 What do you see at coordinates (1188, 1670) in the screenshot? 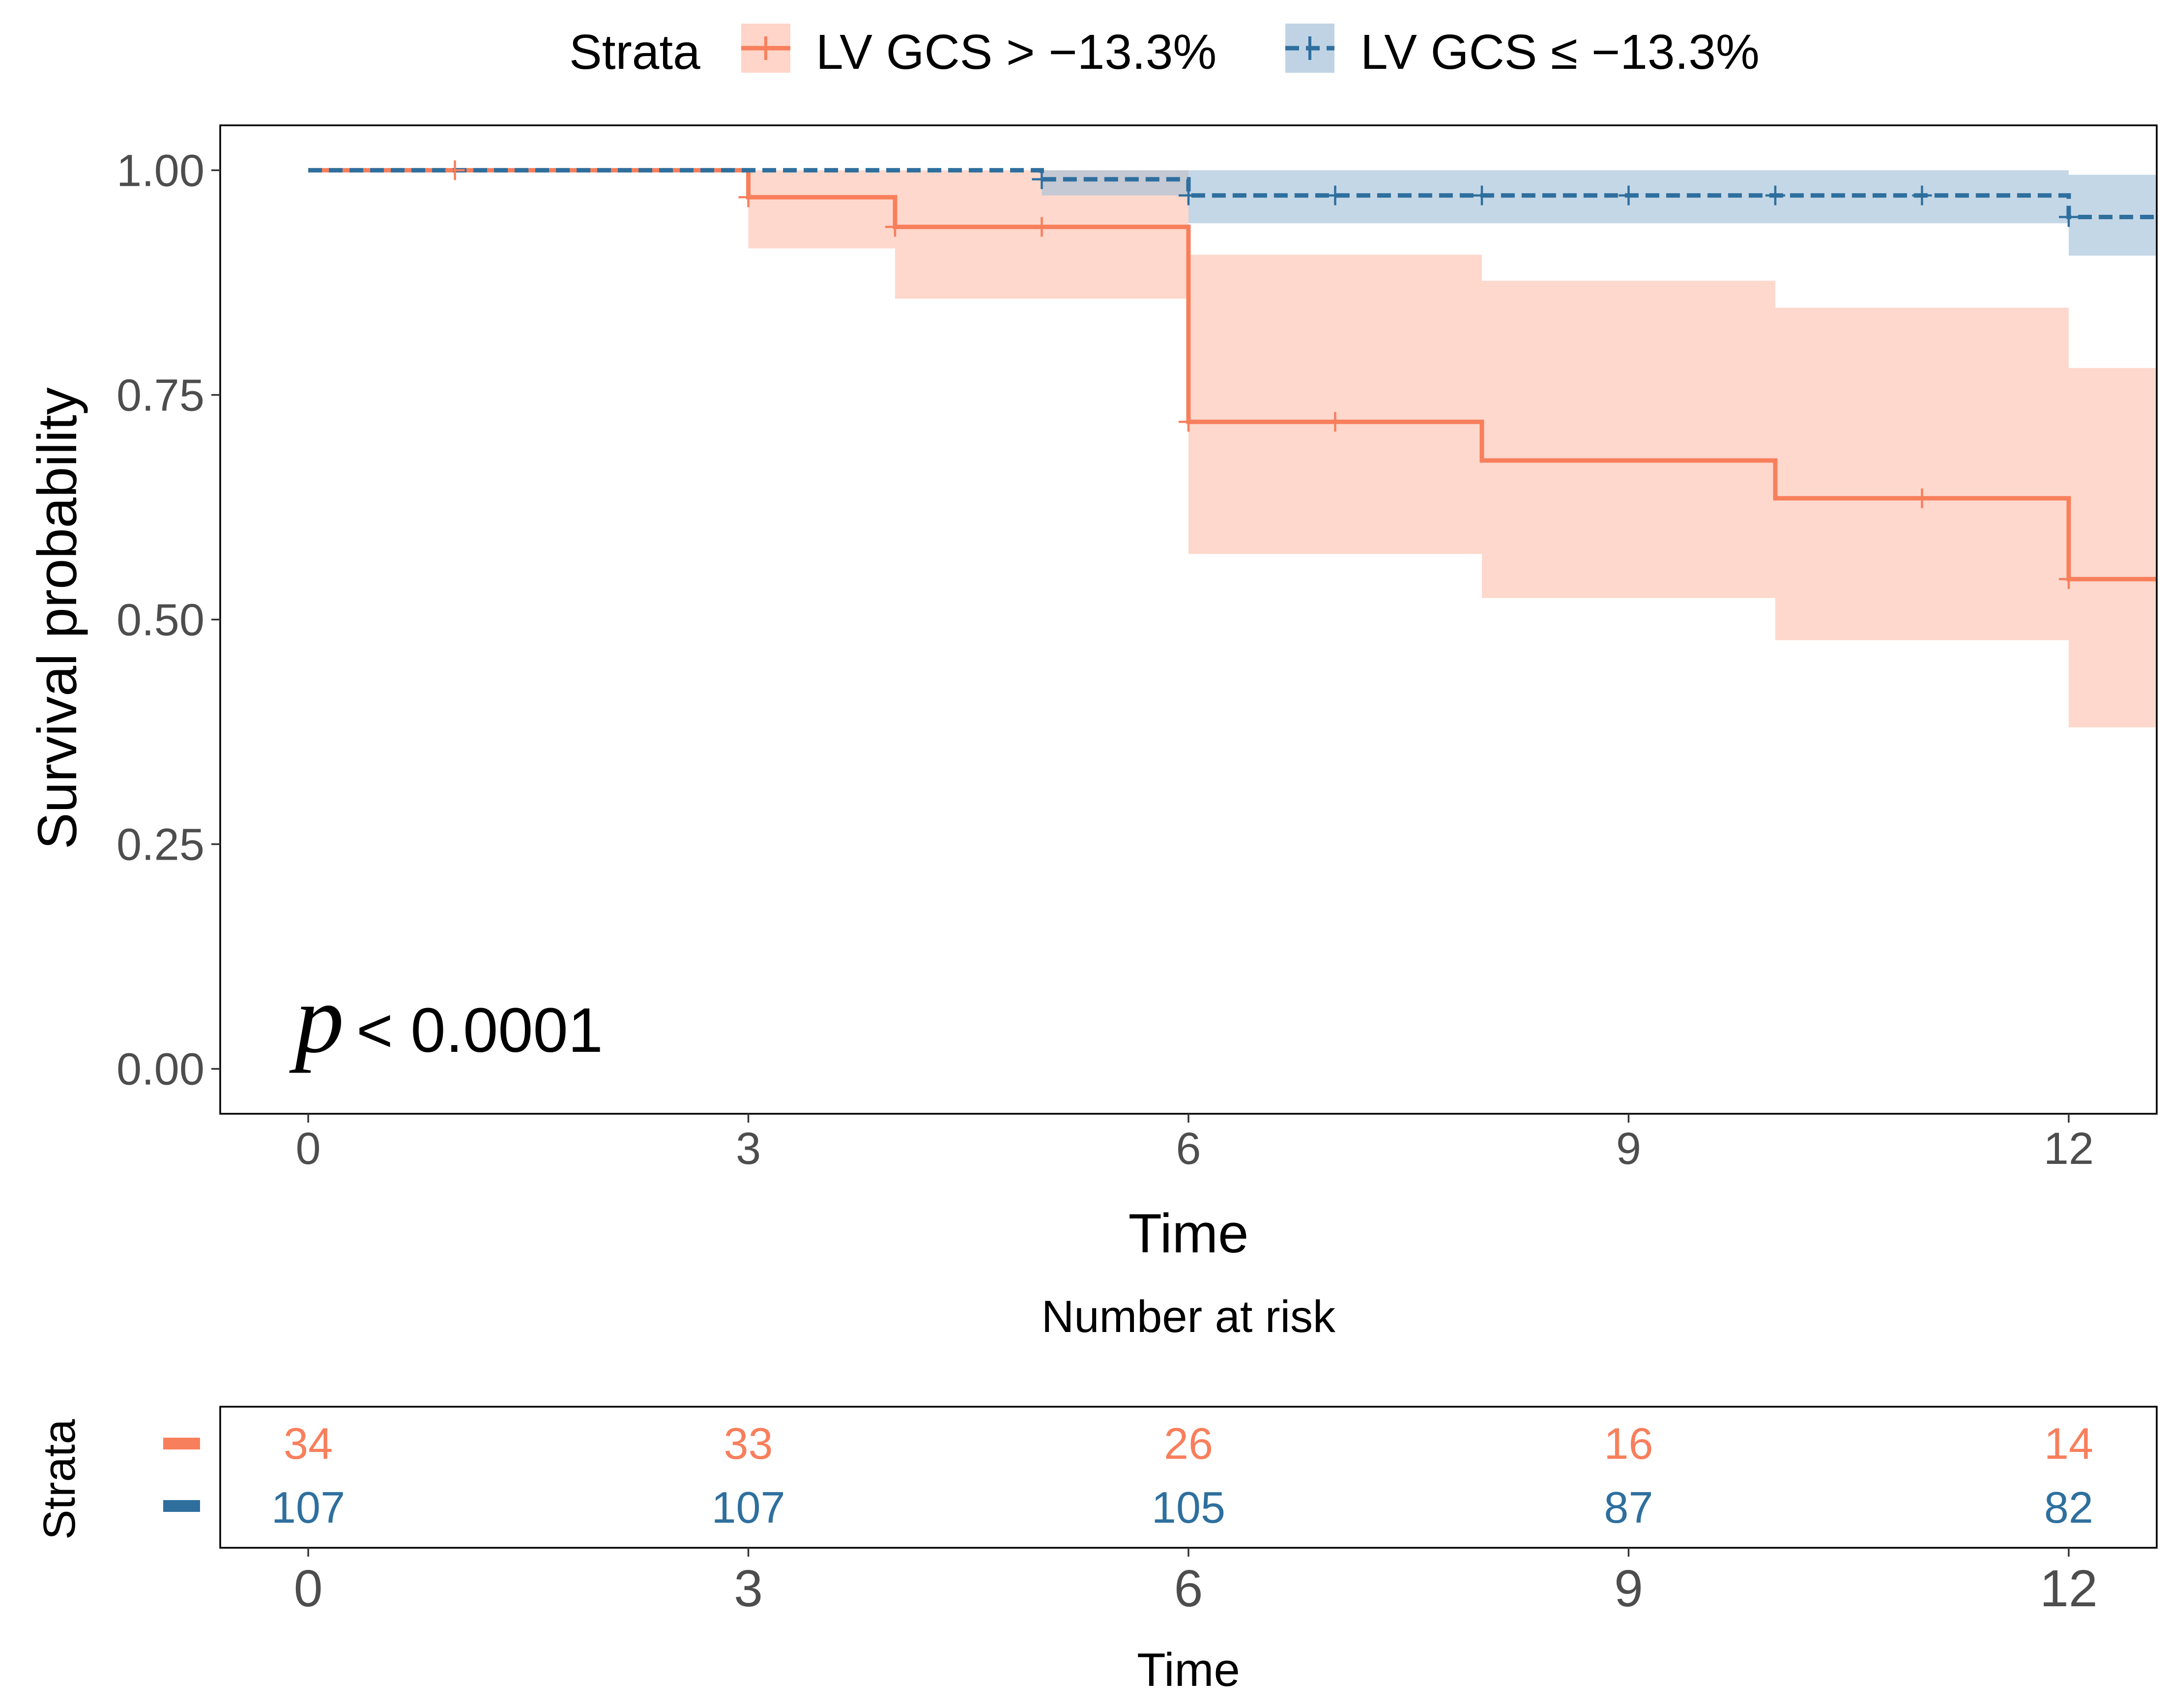
I see `risk-table-x-title: Time` at bounding box center [1188, 1670].